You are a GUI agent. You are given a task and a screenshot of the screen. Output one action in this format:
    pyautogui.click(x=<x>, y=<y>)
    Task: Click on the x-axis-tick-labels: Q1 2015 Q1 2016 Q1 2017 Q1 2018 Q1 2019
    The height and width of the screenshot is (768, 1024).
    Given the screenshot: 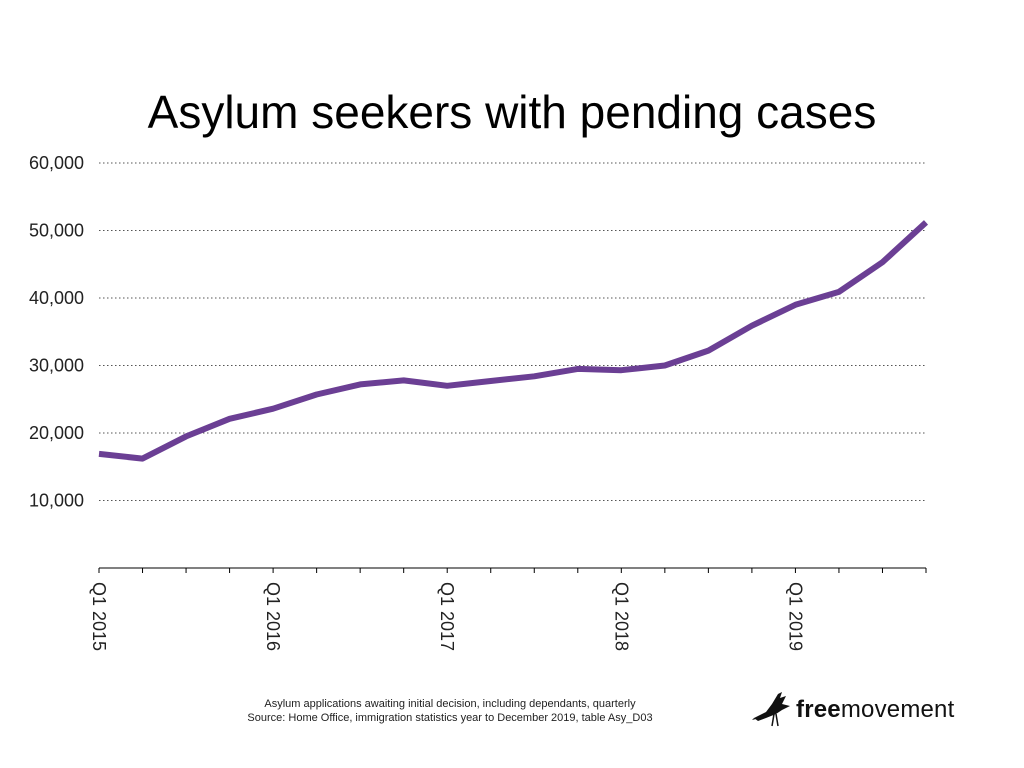 What is the action you would take?
    pyautogui.click(x=447, y=616)
    